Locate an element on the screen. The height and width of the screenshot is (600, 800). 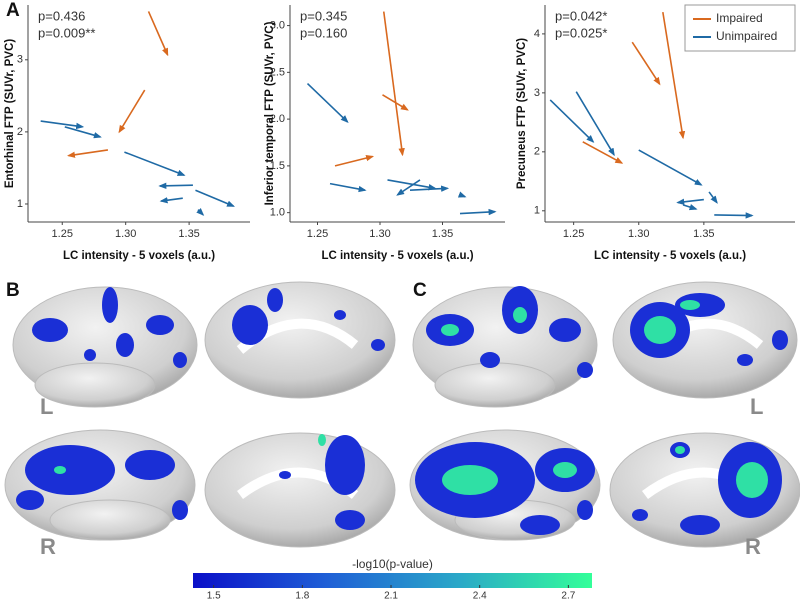
y-tick-label: 3.0 is located at coordinates (277, 25).